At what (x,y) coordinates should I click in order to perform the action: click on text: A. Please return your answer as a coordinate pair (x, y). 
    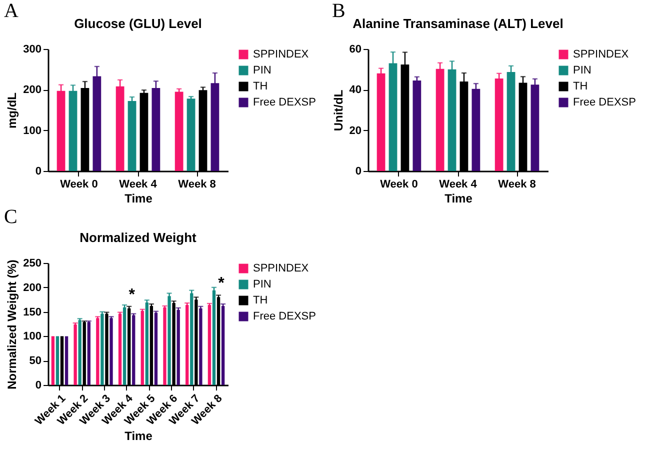
    Looking at the image, I should click on (11, 11).